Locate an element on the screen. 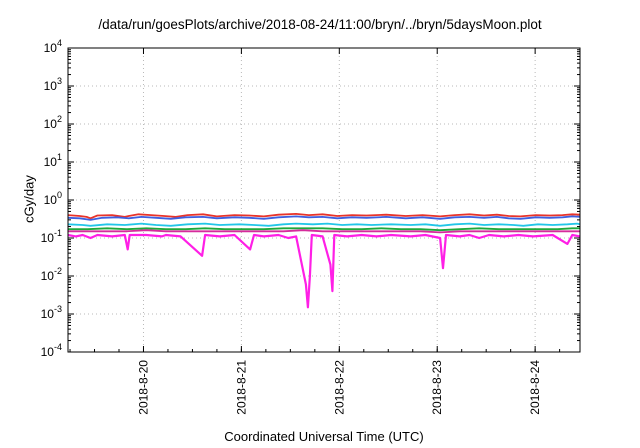 The image size is (640, 448). x-tick-label: 2018-8-20 is located at coordinates (143, 387).